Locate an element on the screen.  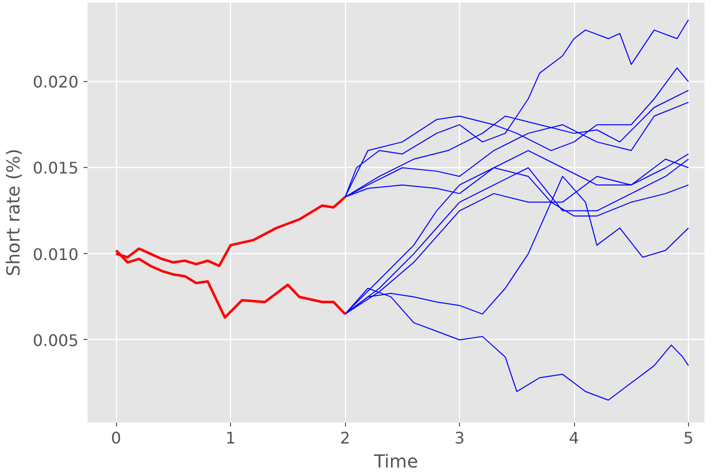
x-axis-title: Time is located at coordinates (395, 462).